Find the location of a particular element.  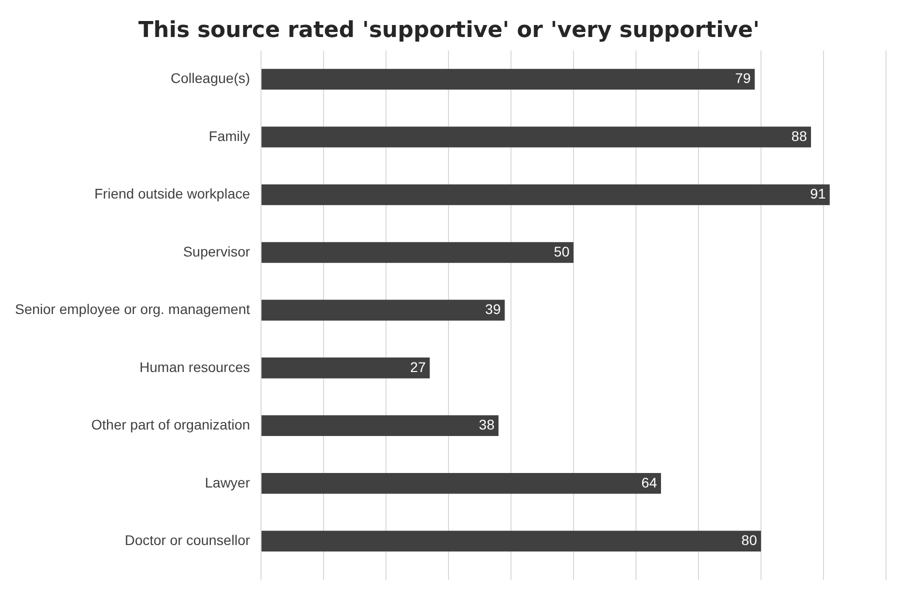

data-label: 91 is located at coordinates (818, 194).